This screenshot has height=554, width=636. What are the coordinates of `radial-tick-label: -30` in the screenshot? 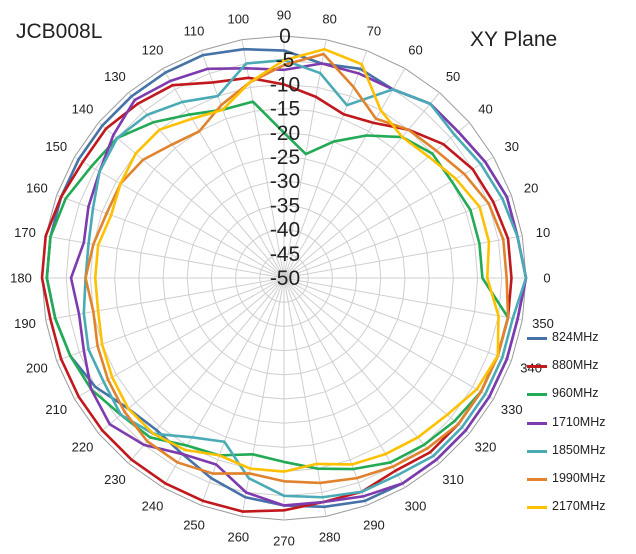 It's located at (285, 181).